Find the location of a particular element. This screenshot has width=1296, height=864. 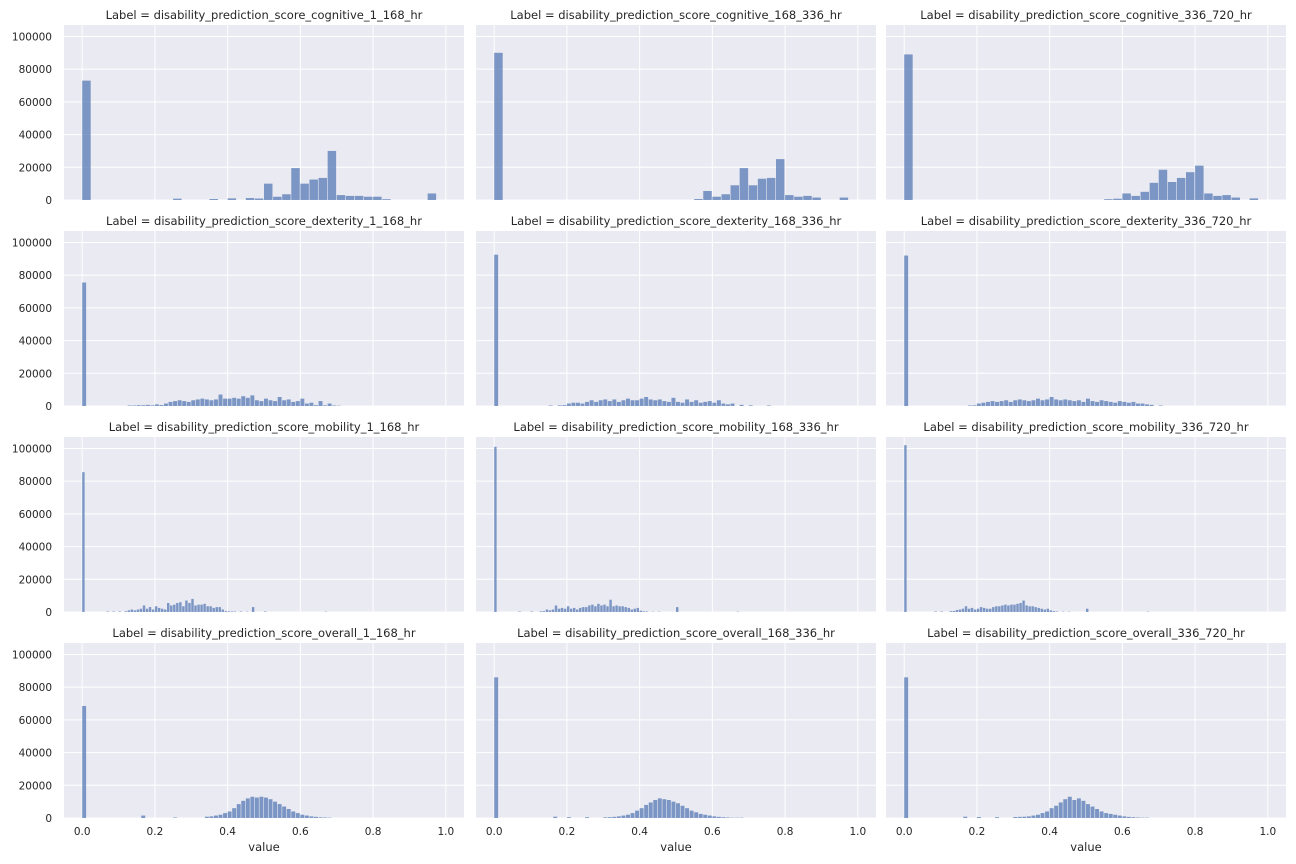

x-tick-label: 0.8 is located at coordinates (373, 832).